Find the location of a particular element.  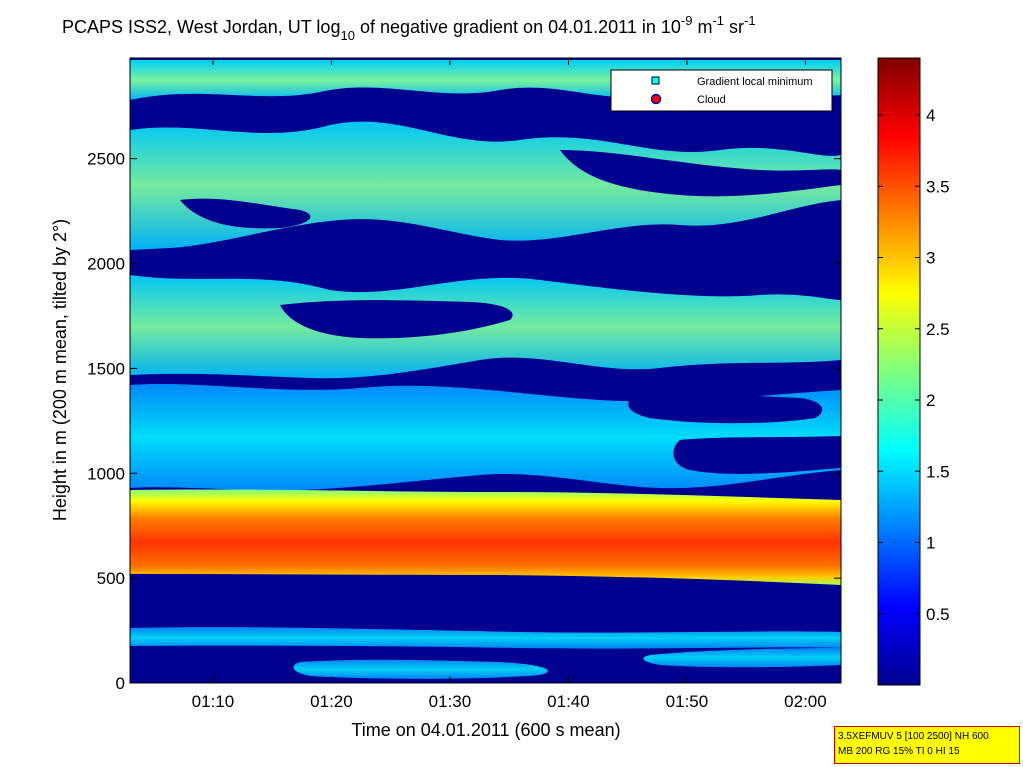

legend-box is located at coordinates (721, 90).